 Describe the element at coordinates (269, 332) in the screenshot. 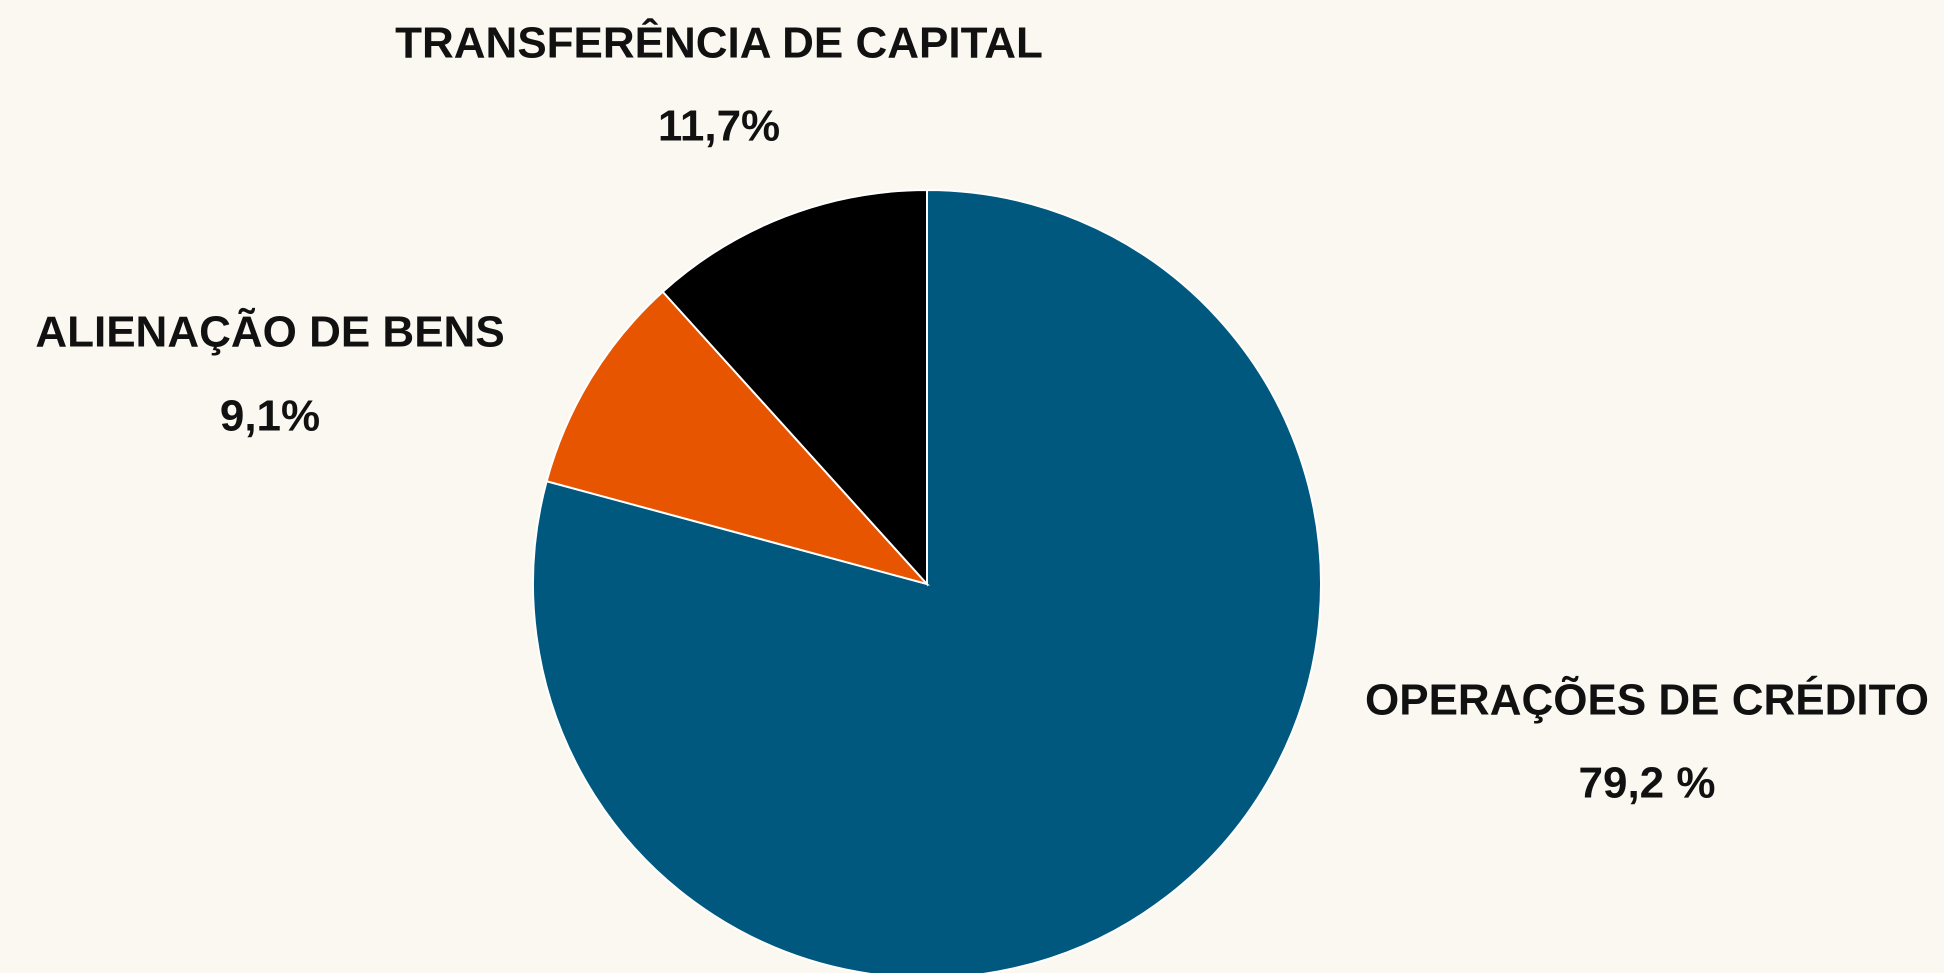

I see `slice-label: ALIENAÇÃO DE BENS` at that location.